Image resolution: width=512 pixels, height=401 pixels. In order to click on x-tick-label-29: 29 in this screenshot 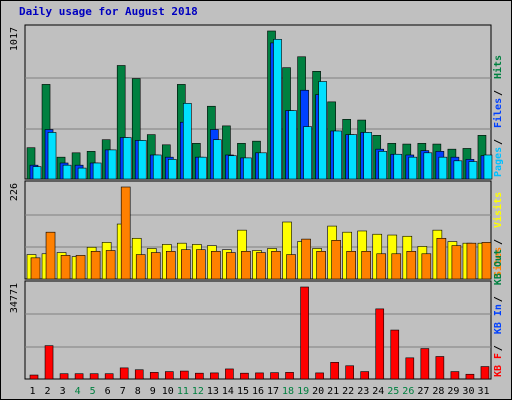, I will do `click(453, 391)`.